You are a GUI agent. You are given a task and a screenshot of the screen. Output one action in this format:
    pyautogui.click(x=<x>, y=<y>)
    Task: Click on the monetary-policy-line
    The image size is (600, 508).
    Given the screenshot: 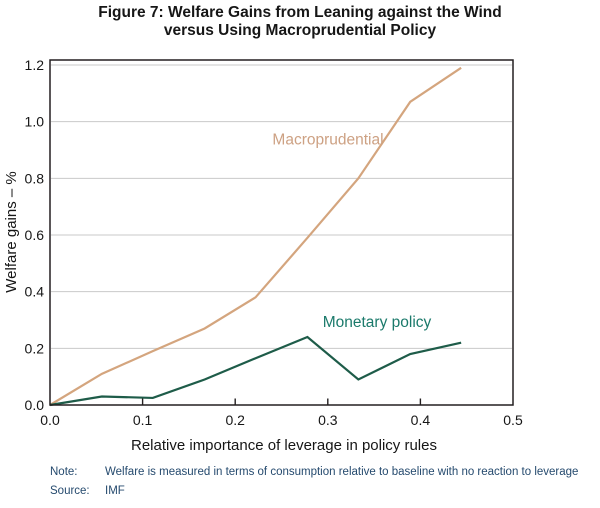 What is the action you would take?
    pyautogui.click(x=255, y=371)
    